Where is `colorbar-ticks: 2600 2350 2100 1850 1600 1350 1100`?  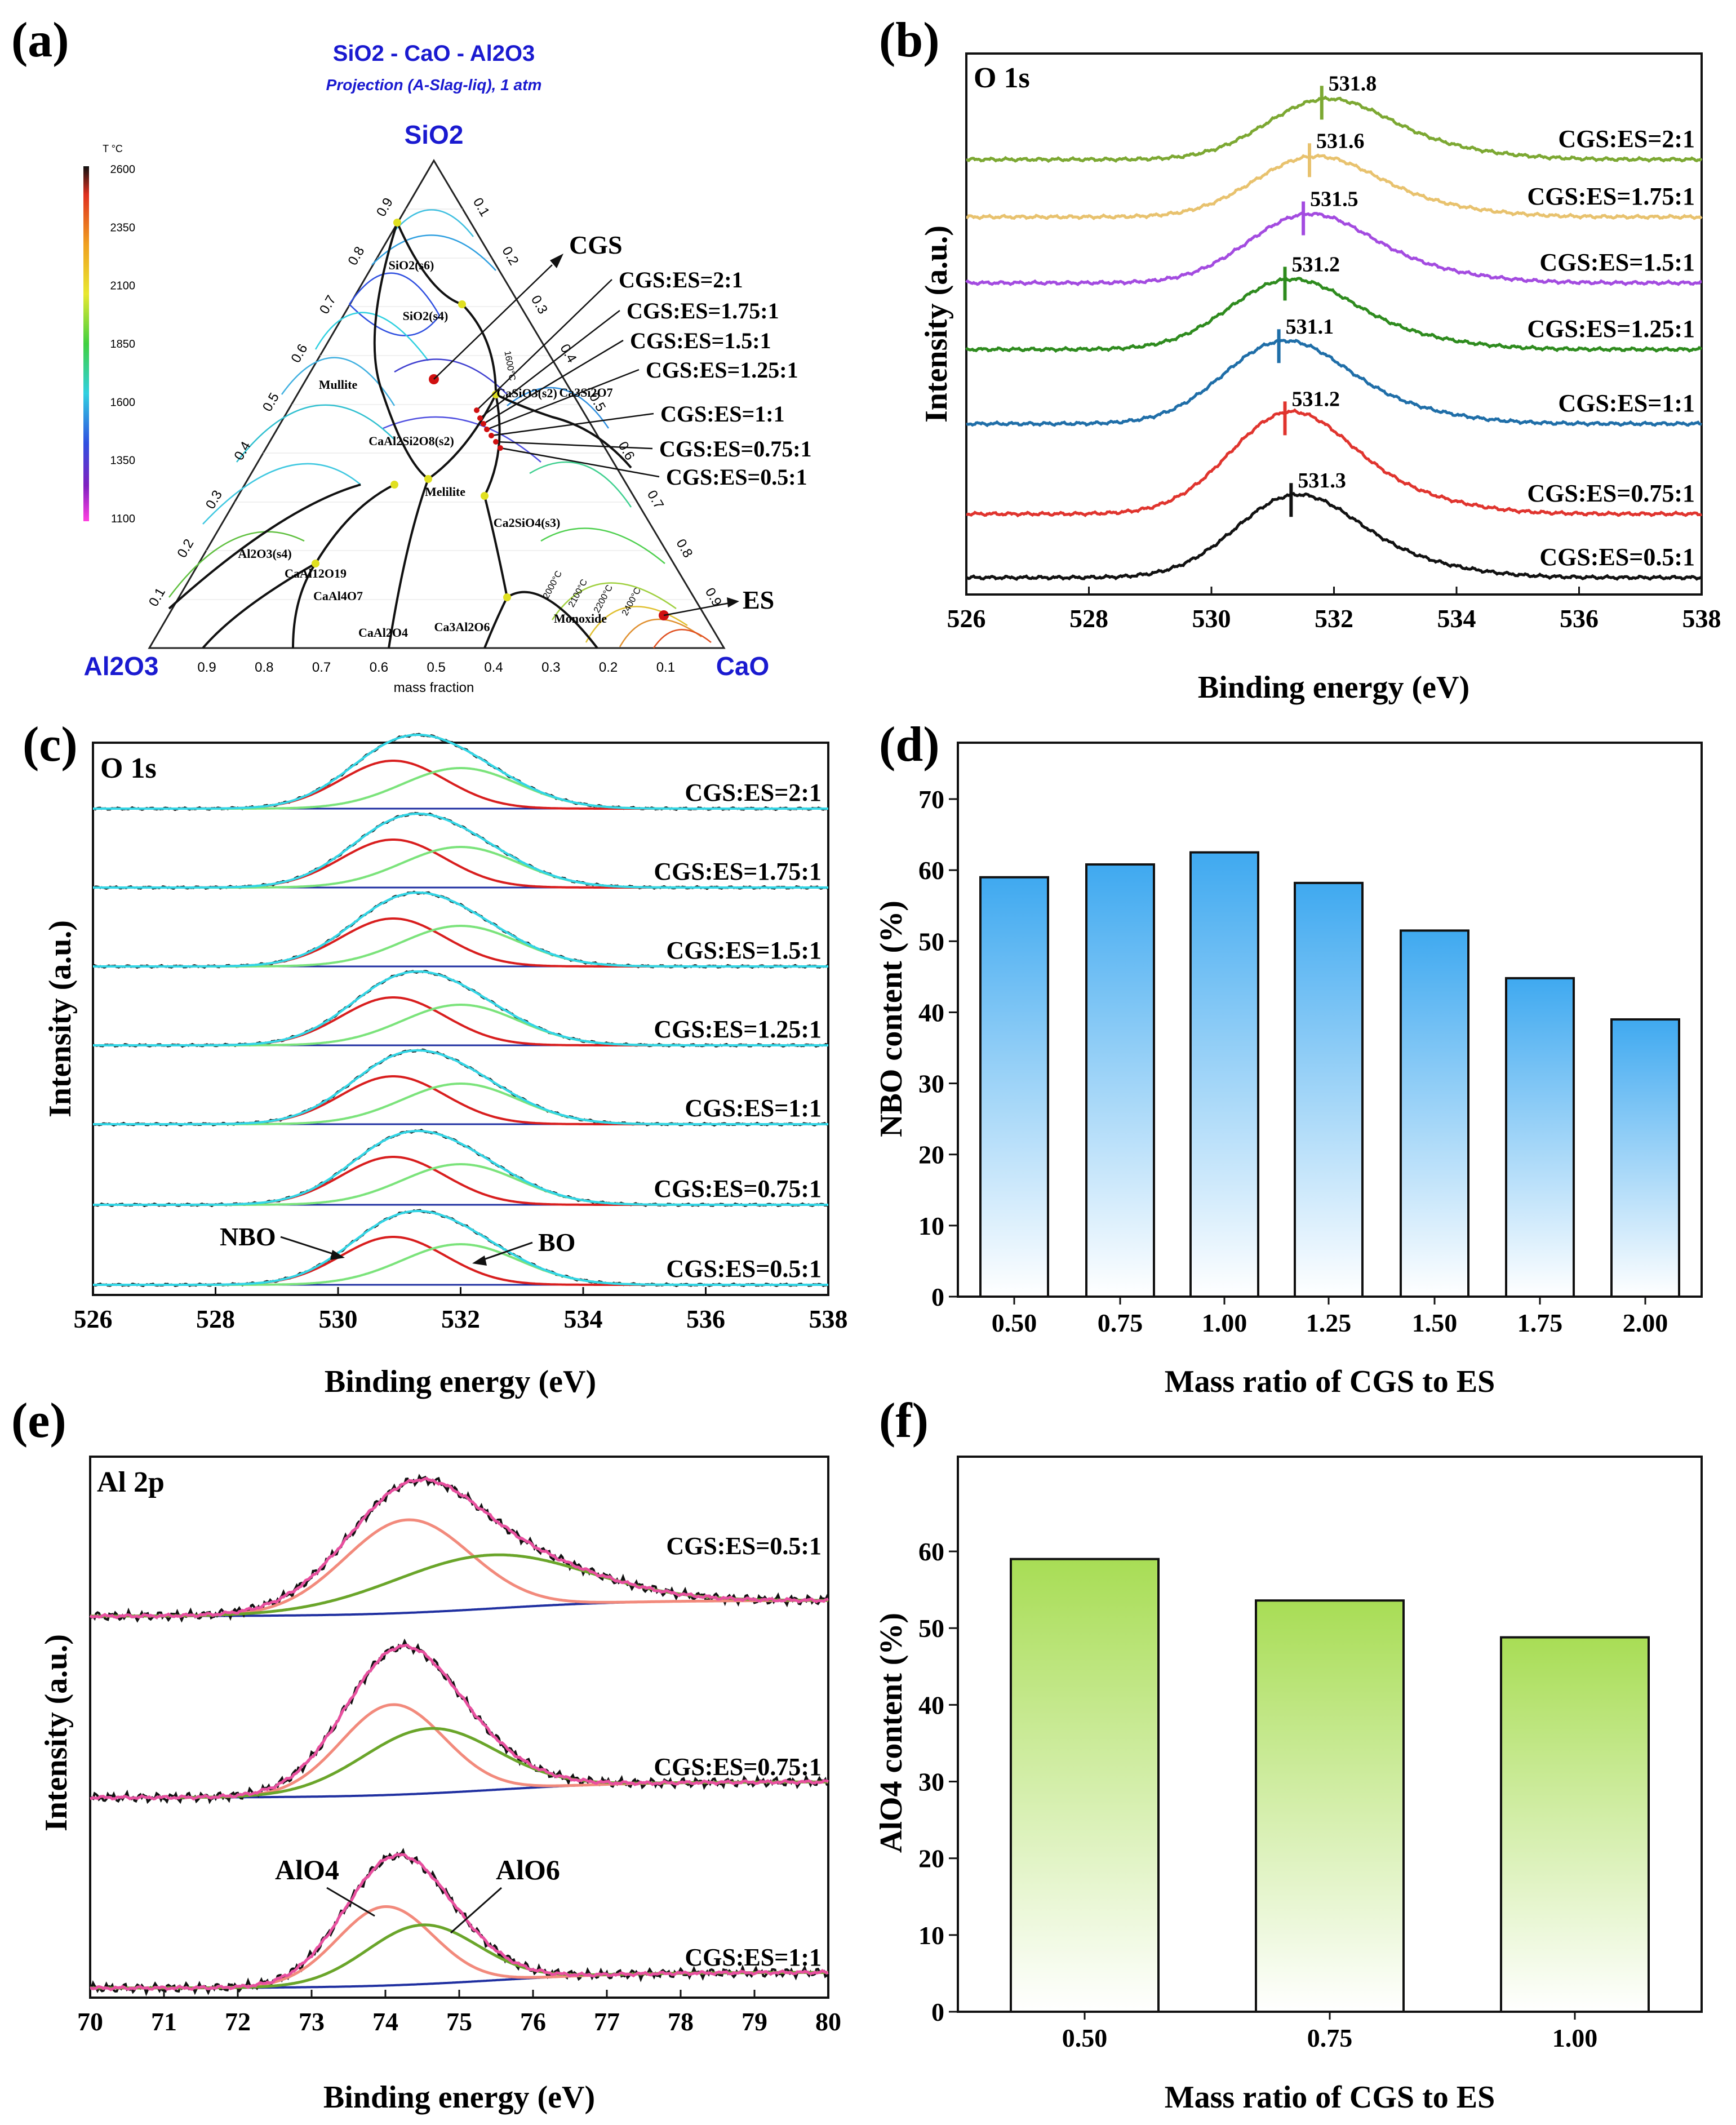
colorbar-ticks: 2600 2350 2100 1850 1600 1350 1100 is located at coordinates (123, 344).